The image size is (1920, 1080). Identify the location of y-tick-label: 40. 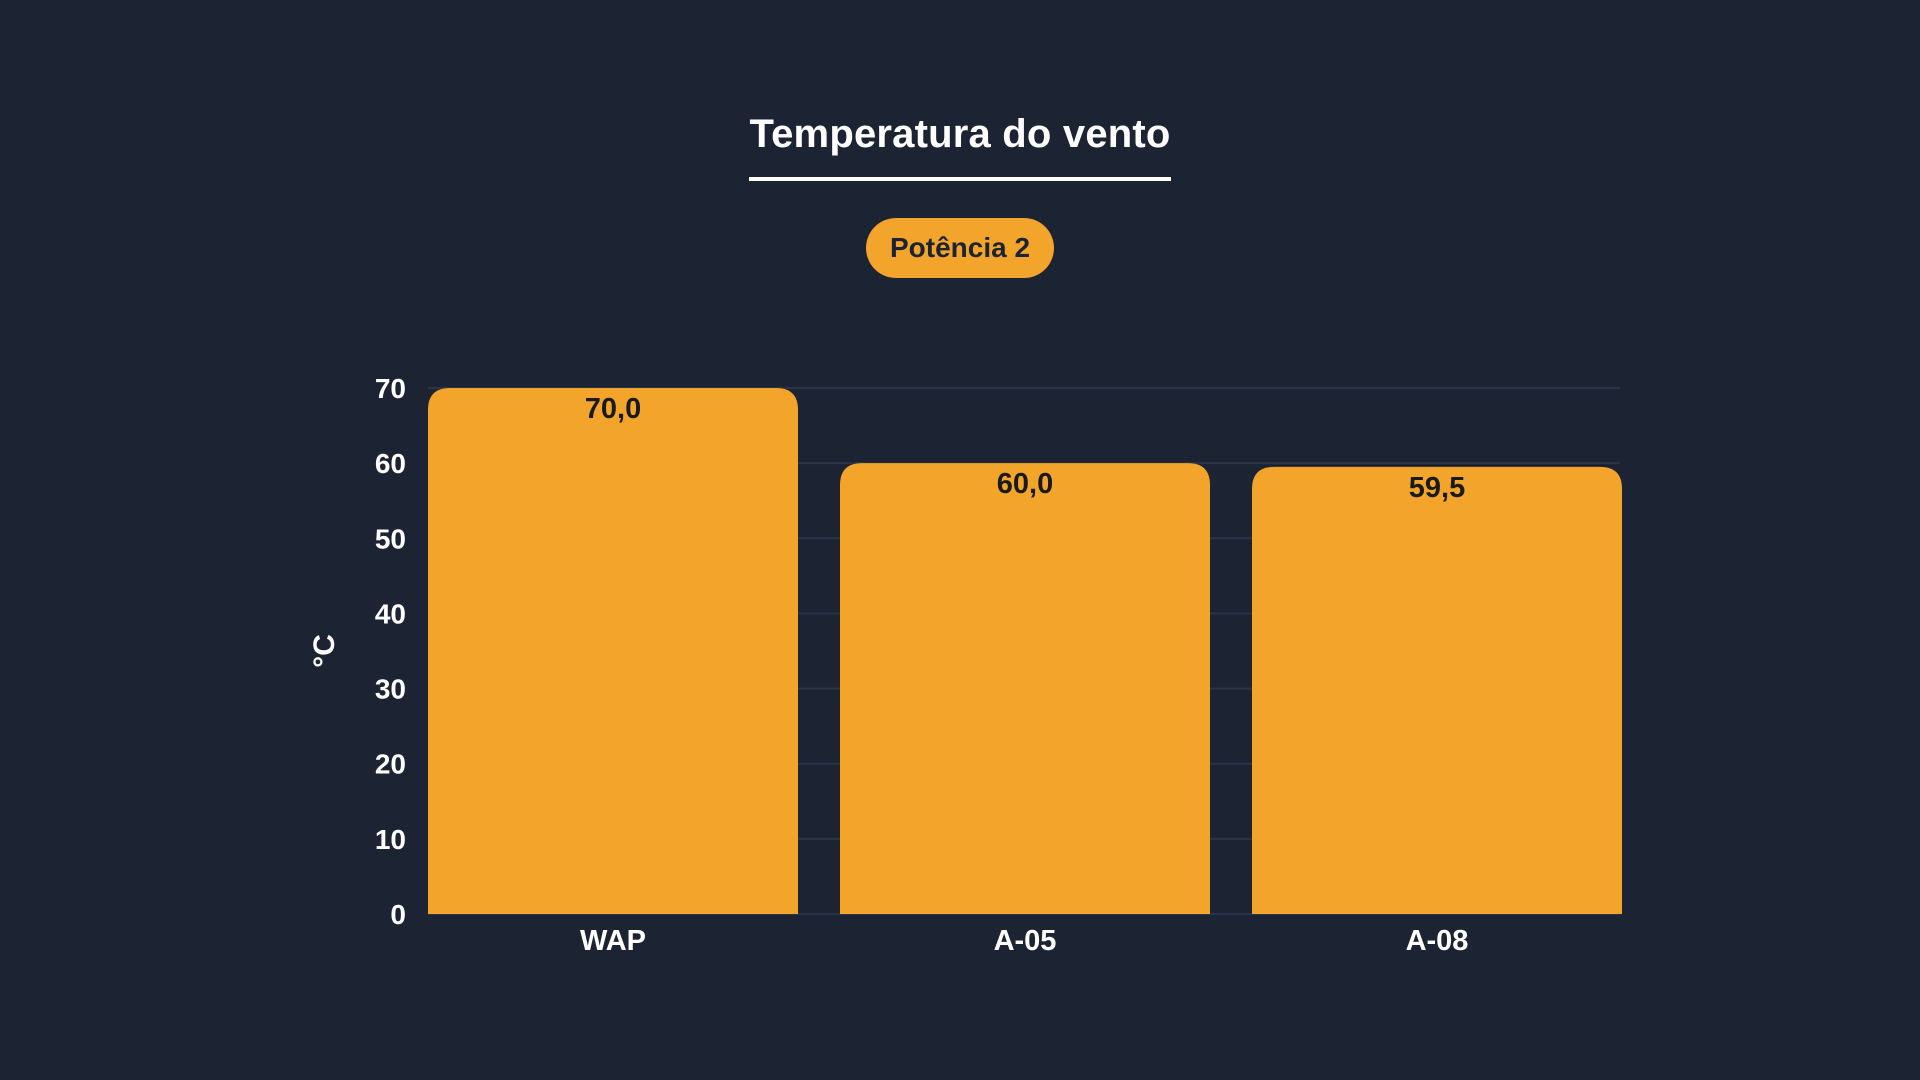
(390, 613).